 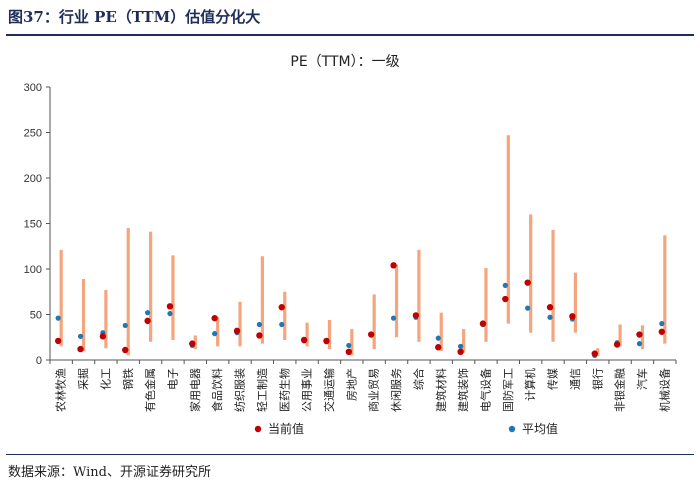 What do you see at coordinates (406, 428) in the screenshot?
I see `legend: 当前值 平均值` at bounding box center [406, 428].